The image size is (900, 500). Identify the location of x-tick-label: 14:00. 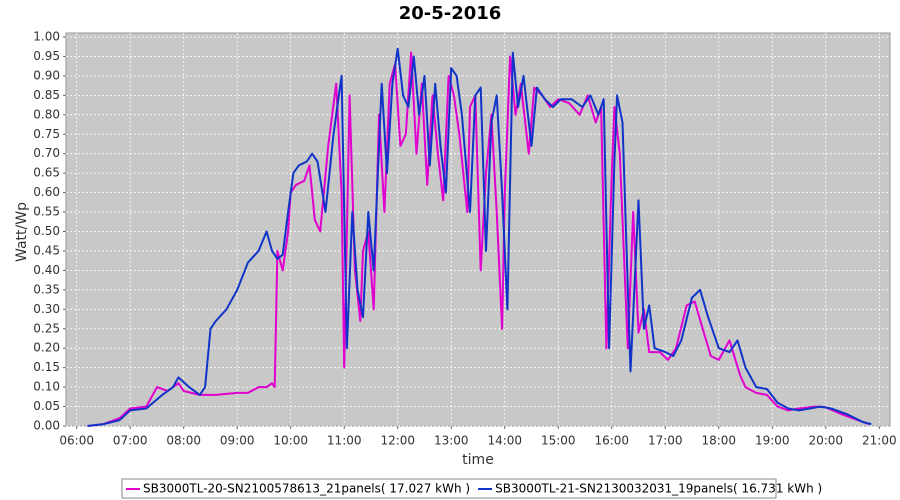
(504, 441).